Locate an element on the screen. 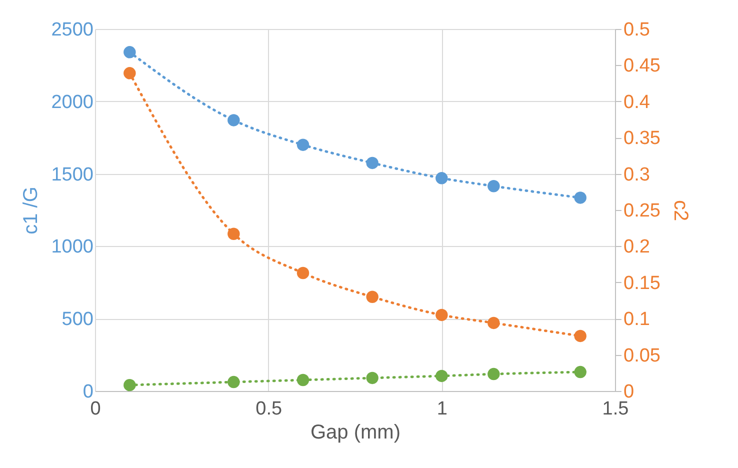 This screenshot has height=468, width=738. x-axis-title: Gap (mm) is located at coordinates (355, 433).